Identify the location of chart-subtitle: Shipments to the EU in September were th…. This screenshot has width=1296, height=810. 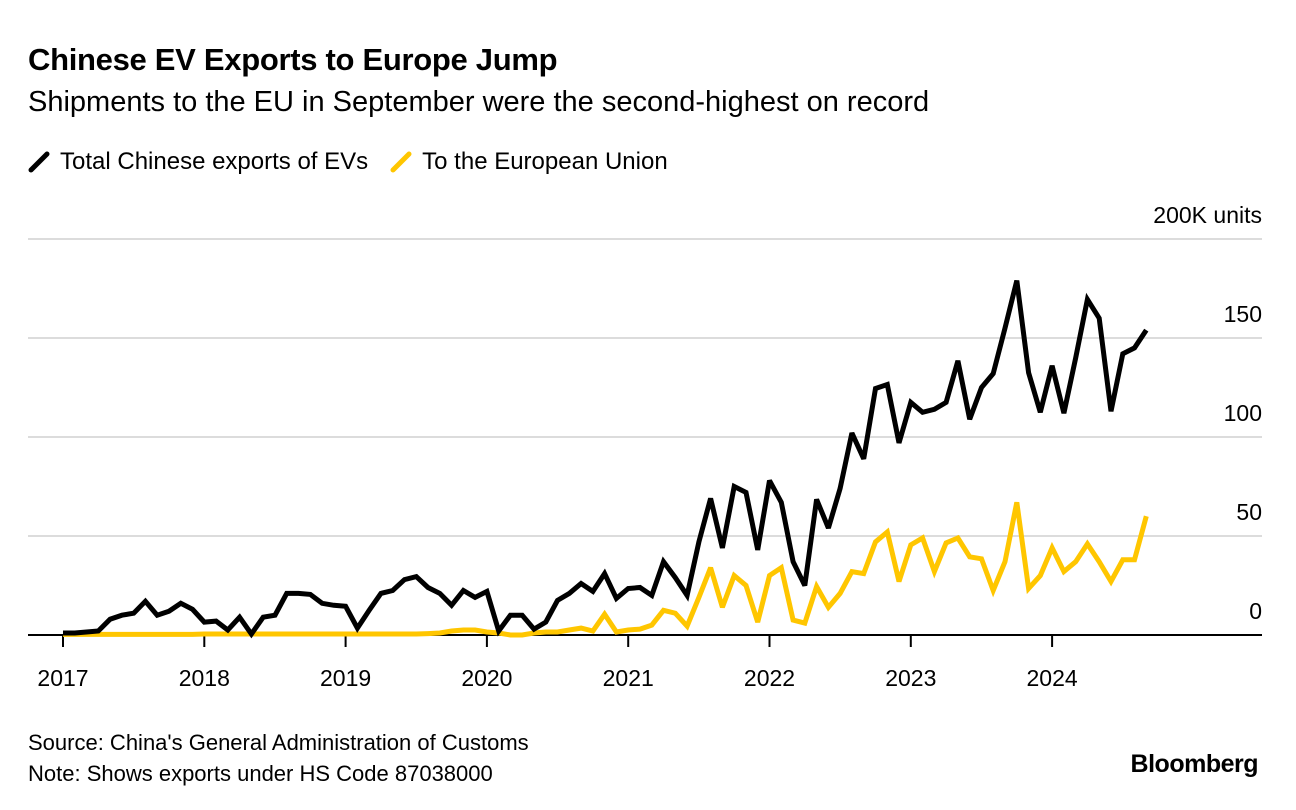
(479, 102).